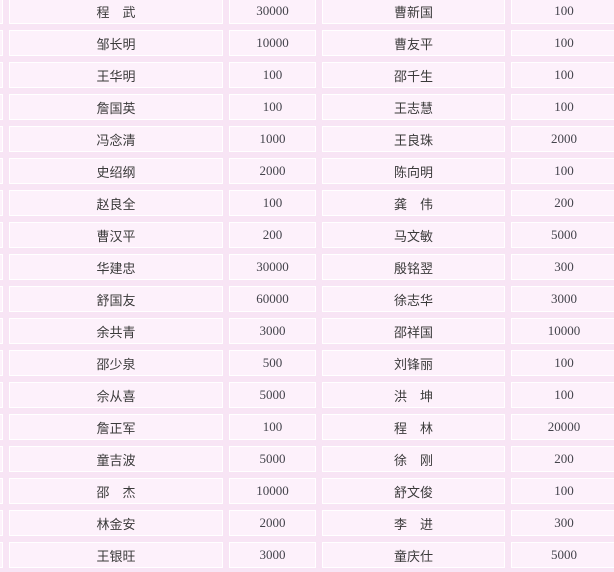 The image size is (614, 572). I want to click on donor-name-cell: 童庆仕, so click(413, 555).